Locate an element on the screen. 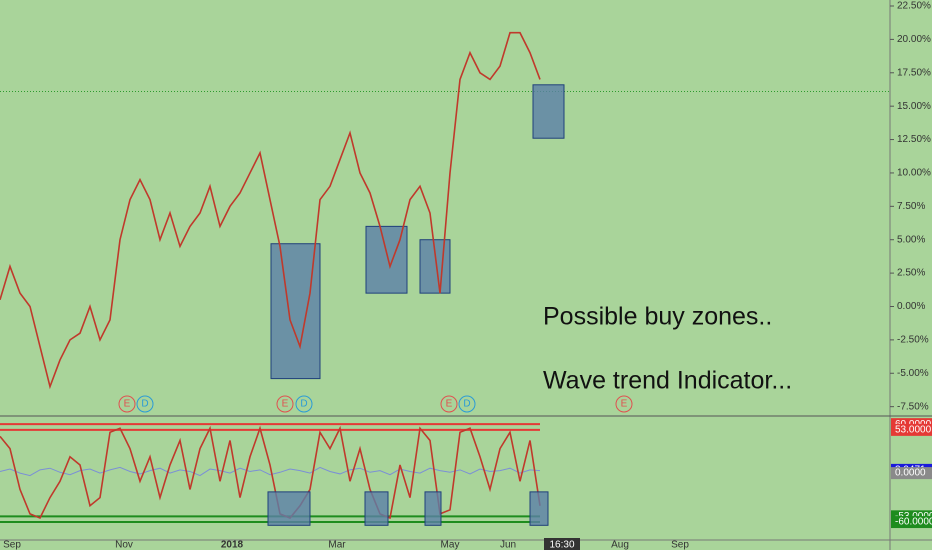  time-badge is located at coordinates (562, 544).